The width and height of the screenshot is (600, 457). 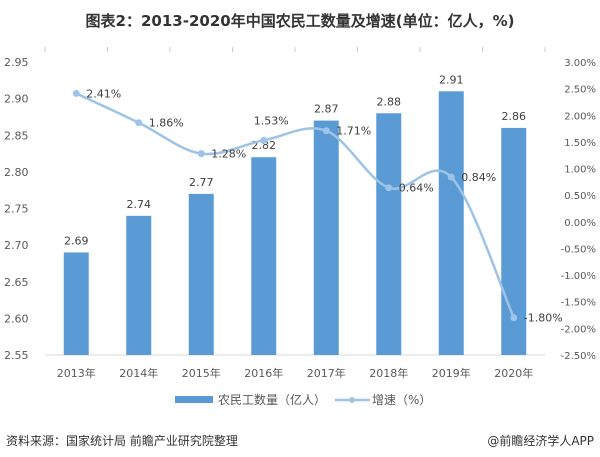 I want to click on right-tick-label: -1.50%, so click(x=578, y=303).